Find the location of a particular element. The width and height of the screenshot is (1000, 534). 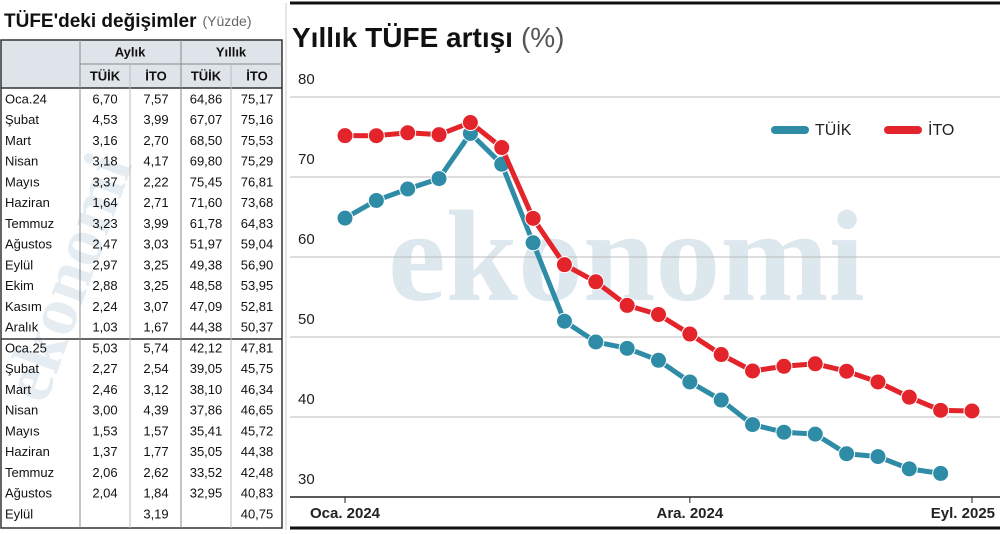

table-cell: 3,18 is located at coordinates (104, 161).